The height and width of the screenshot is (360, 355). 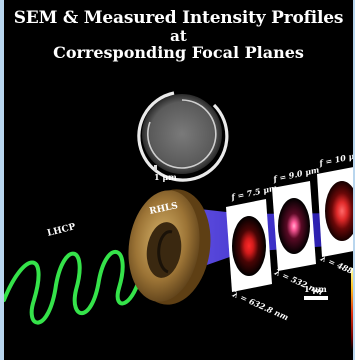 What do you see at coordinates (354, 346) in the screenshot?
I see `colorbar-bottom-label: 0` at bounding box center [354, 346].